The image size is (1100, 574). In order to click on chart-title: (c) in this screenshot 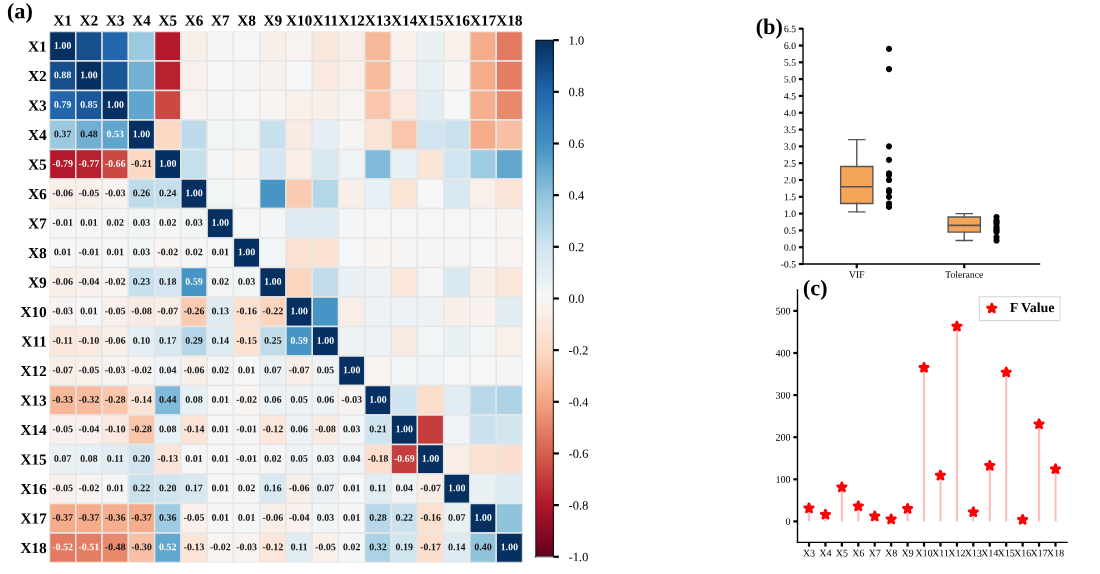, I will do `click(815, 289)`.